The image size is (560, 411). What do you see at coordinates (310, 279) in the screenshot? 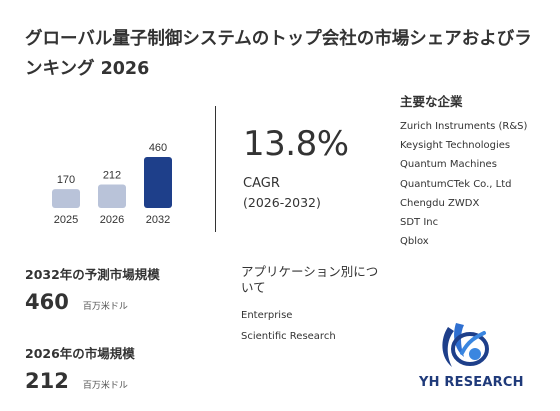
I see `applications-title: アプリケーション別について` at bounding box center [310, 279].